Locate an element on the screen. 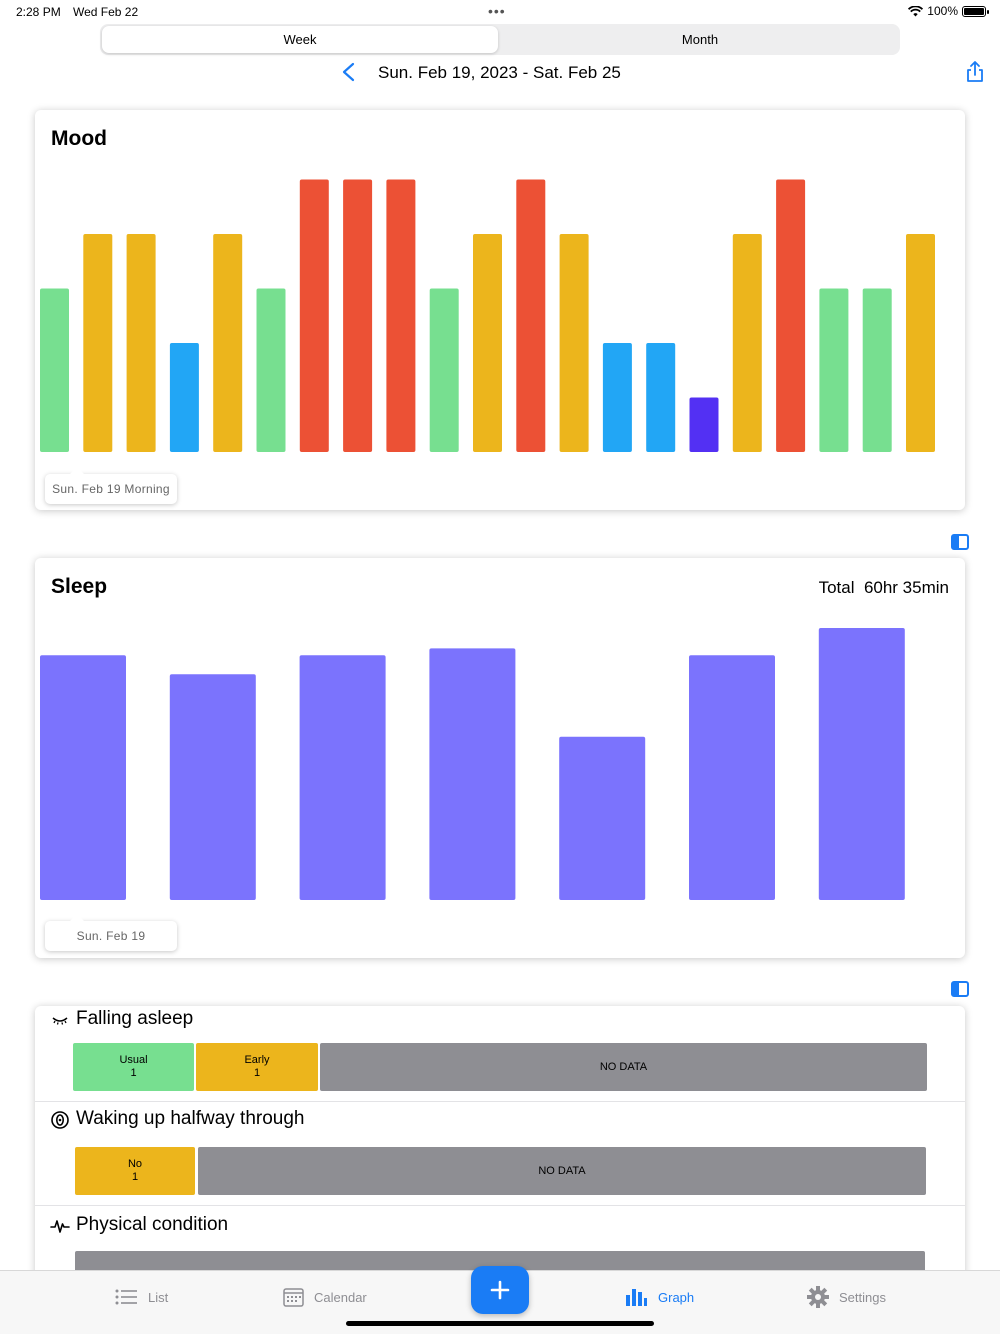  falling-asleep-usual-segment: Usual 1 is located at coordinates (133, 1067).